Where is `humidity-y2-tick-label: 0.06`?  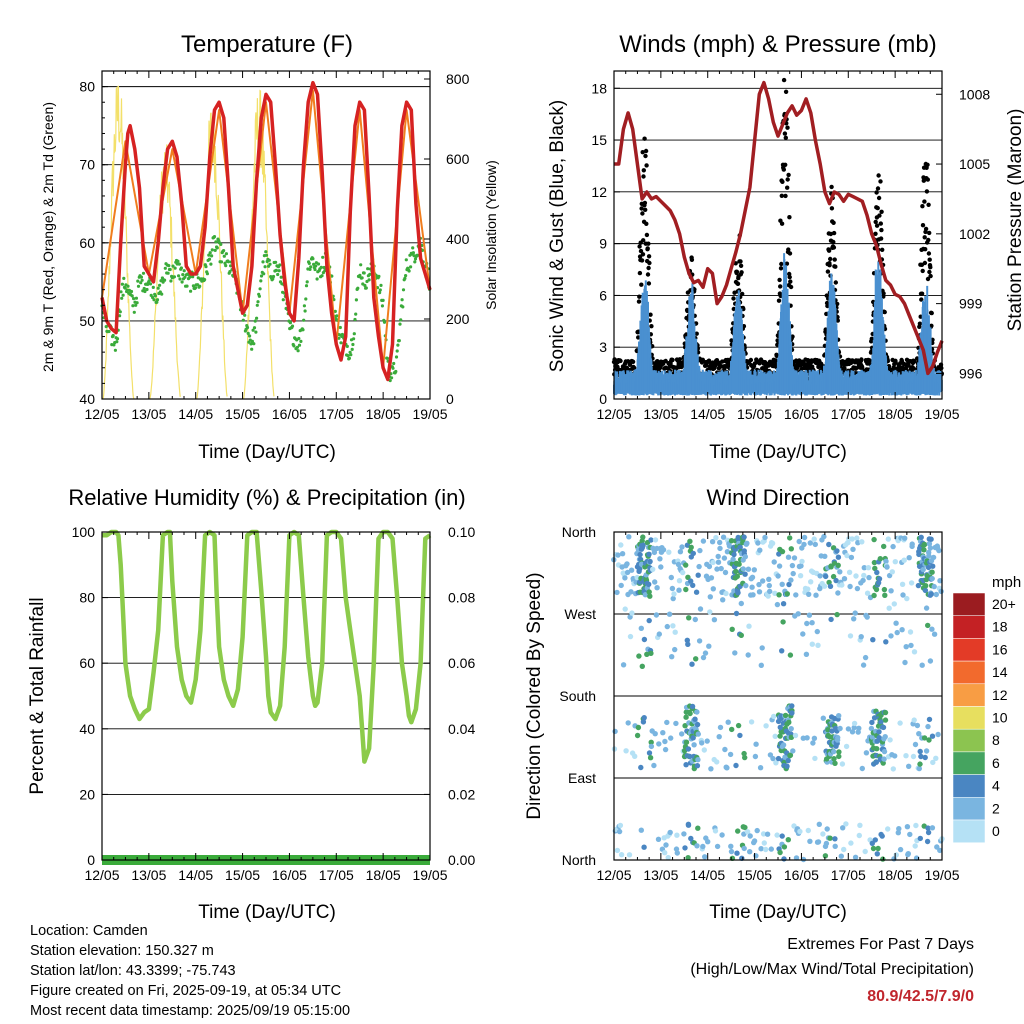 humidity-y2-tick-label: 0.06 is located at coordinates (461, 663).